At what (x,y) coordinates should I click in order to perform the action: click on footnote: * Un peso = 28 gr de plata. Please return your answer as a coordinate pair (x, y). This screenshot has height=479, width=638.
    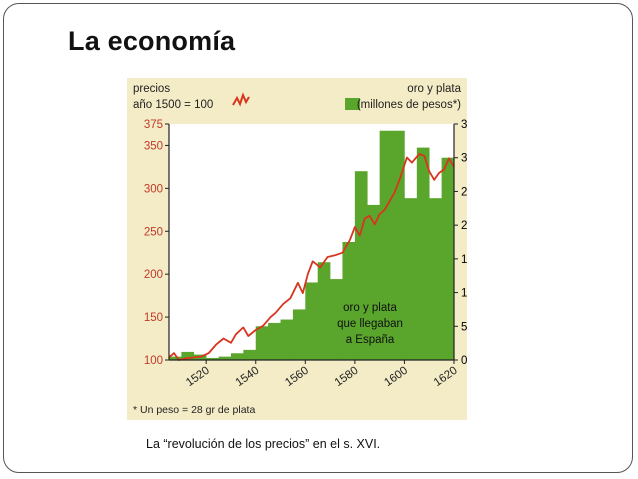
    Looking at the image, I should click on (194, 410).